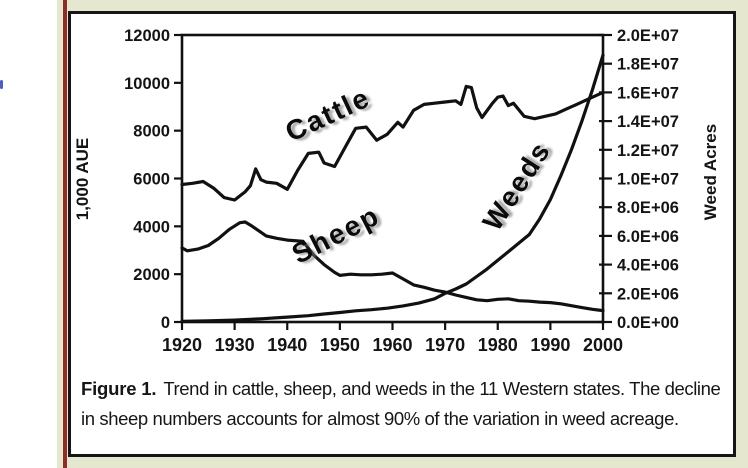 The width and height of the screenshot is (748, 468). What do you see at coordinates (65, 234) in the screenshot?
I see `page-edge-red-rule` at bounding box center [65, 234].